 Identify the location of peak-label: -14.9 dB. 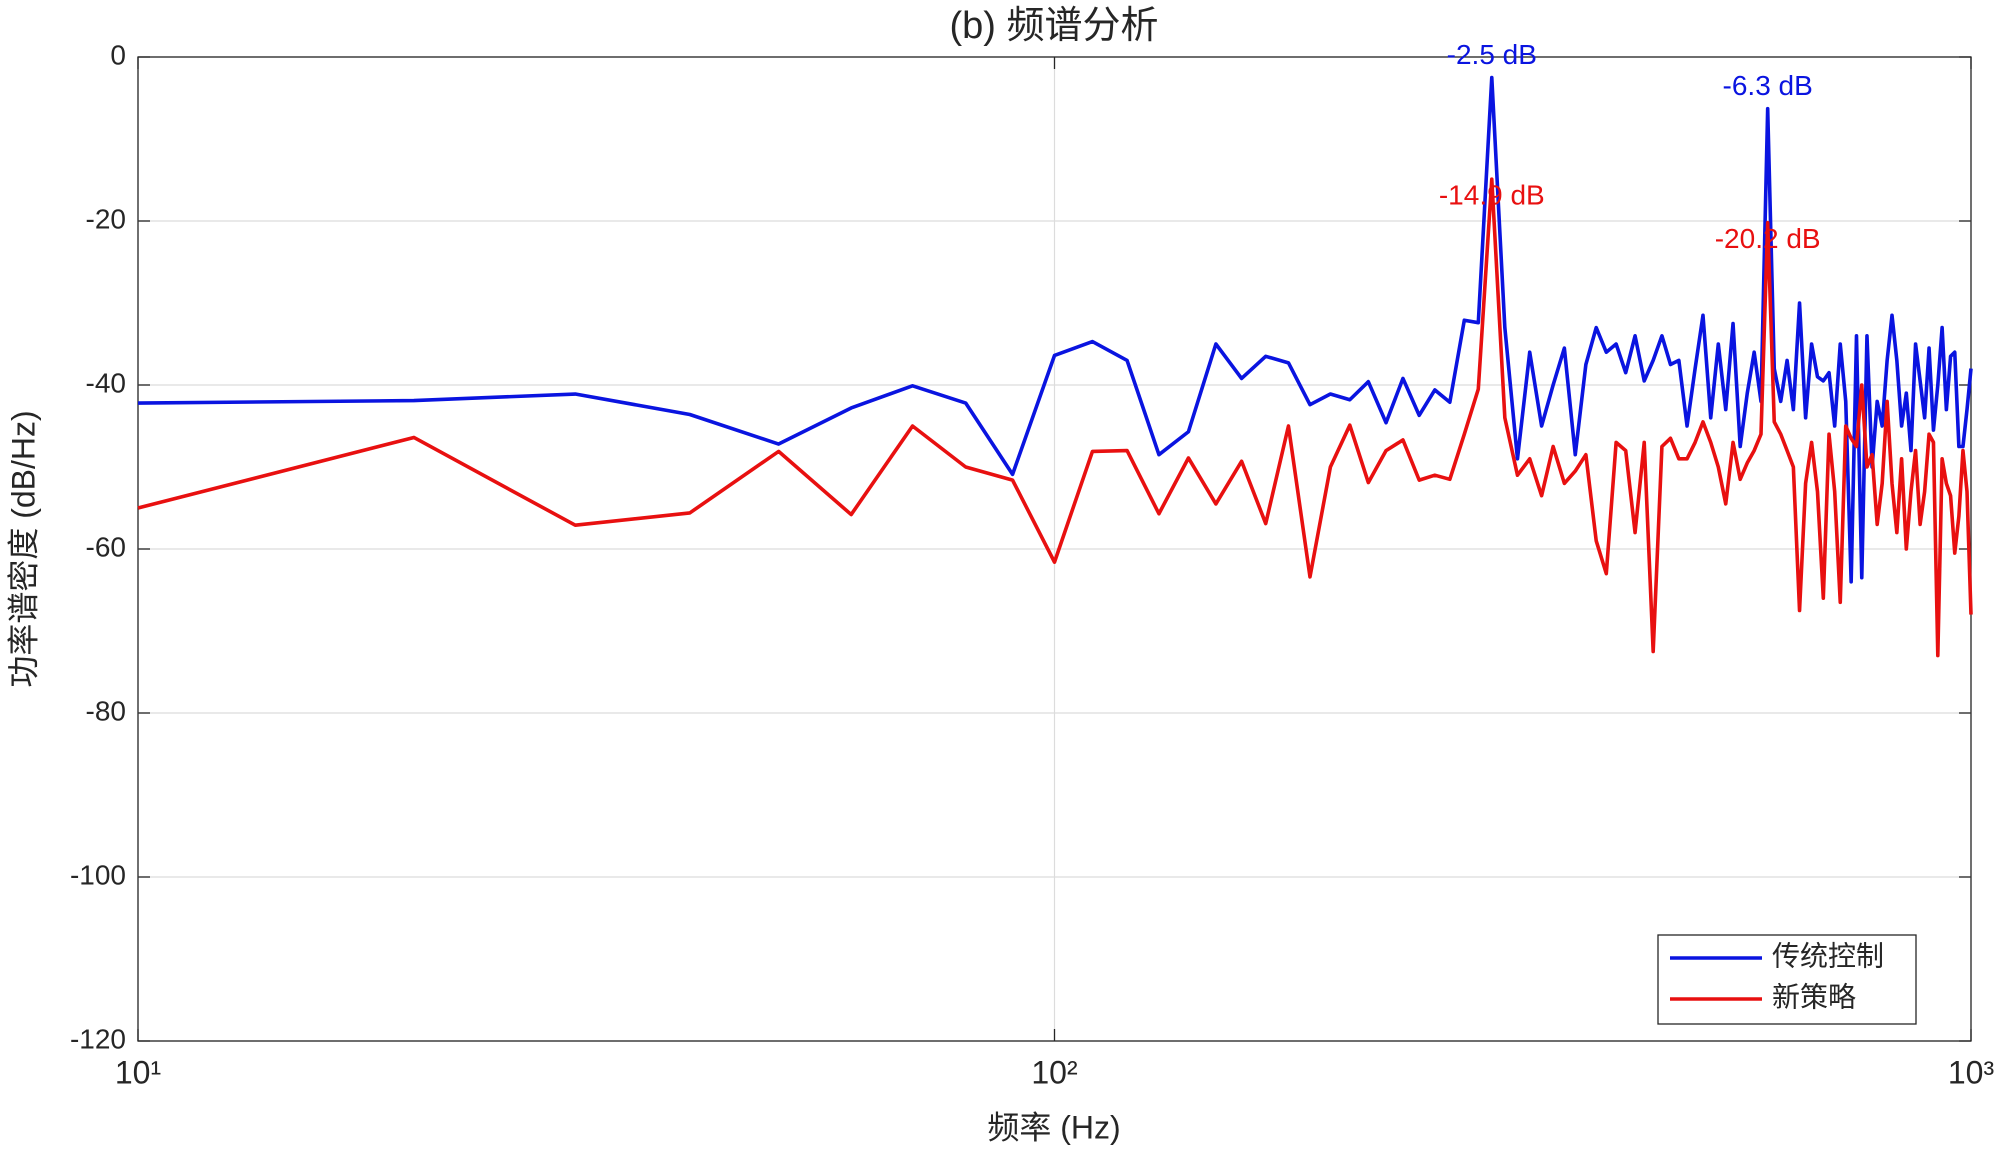
(1492, 195).